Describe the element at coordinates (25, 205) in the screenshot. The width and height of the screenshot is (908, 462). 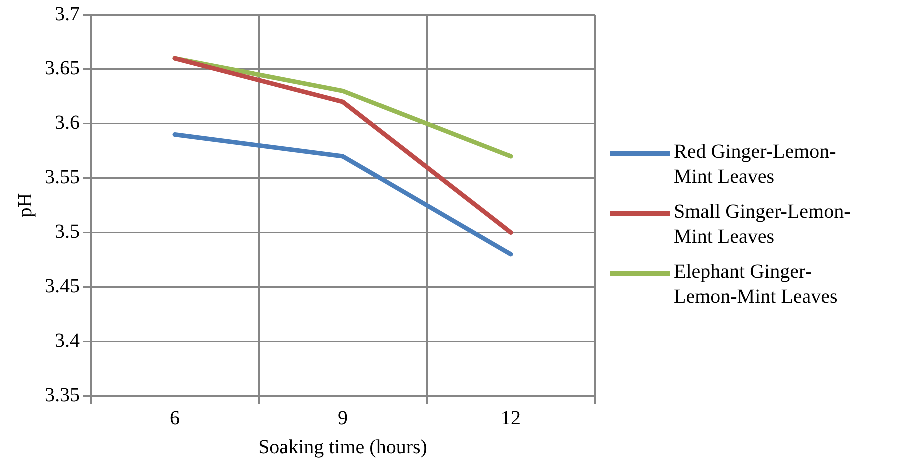
I see `y-axis-title: pH` at that location.